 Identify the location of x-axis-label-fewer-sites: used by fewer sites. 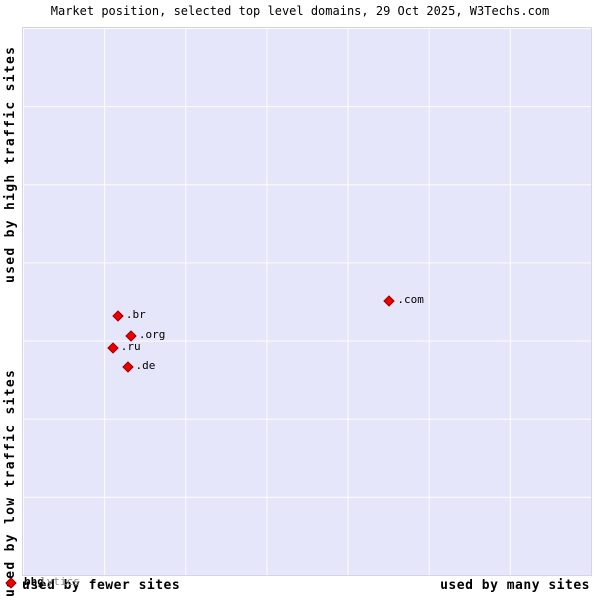
(101, 585).